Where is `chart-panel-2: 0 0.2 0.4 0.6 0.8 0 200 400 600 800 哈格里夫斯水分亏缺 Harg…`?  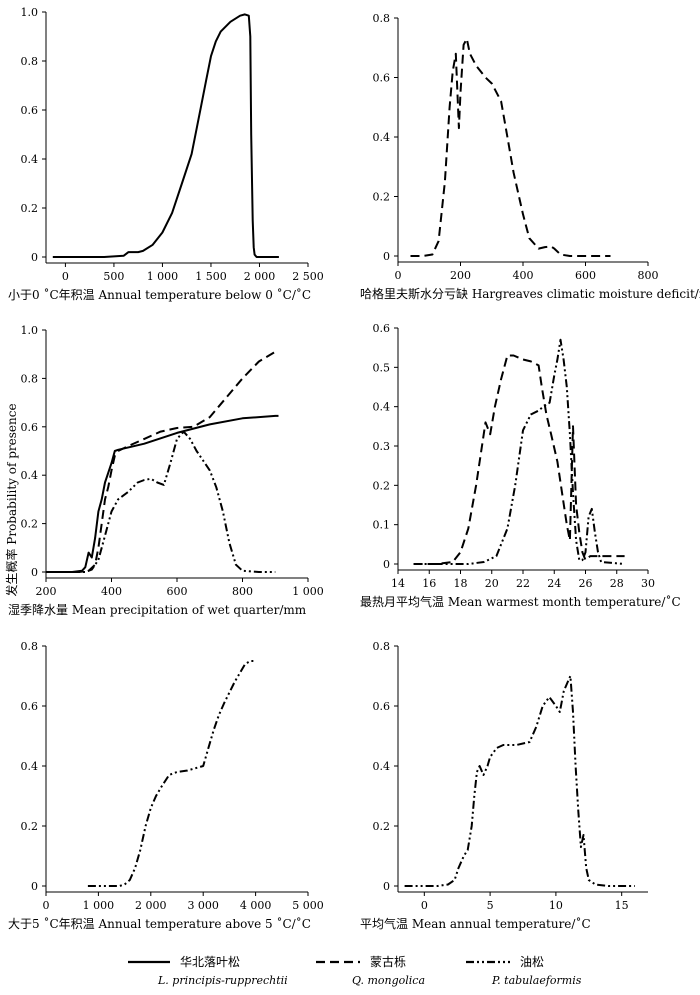
chart-panel-2: 0 0.2 0.4 0.6 0.8 0 200 400 600 800 哈格里夫斯水分亏缺 Harg… is located at coordinates (530, 156).